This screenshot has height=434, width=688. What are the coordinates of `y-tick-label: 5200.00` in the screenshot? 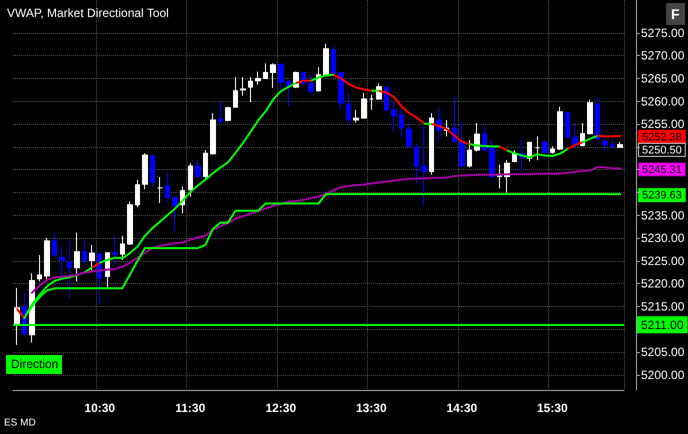 It's located at (663, 375).